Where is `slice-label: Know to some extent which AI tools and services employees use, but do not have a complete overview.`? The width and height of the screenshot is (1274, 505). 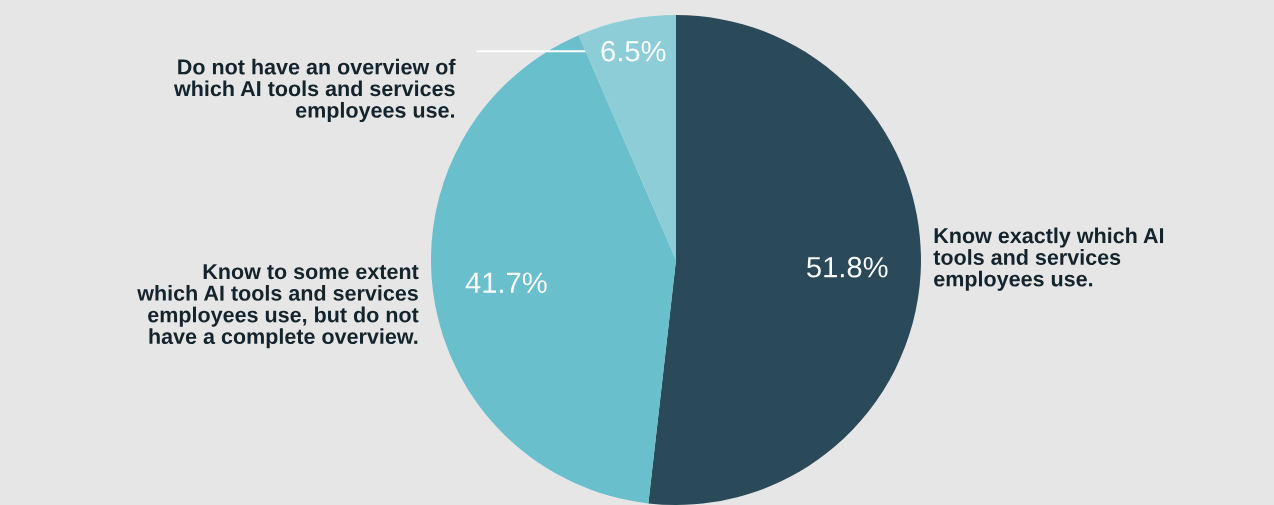 slice-label: Know to some extent which AI tools and services employees use, but do not have a complete overview. is located at coordinates (278, 306).